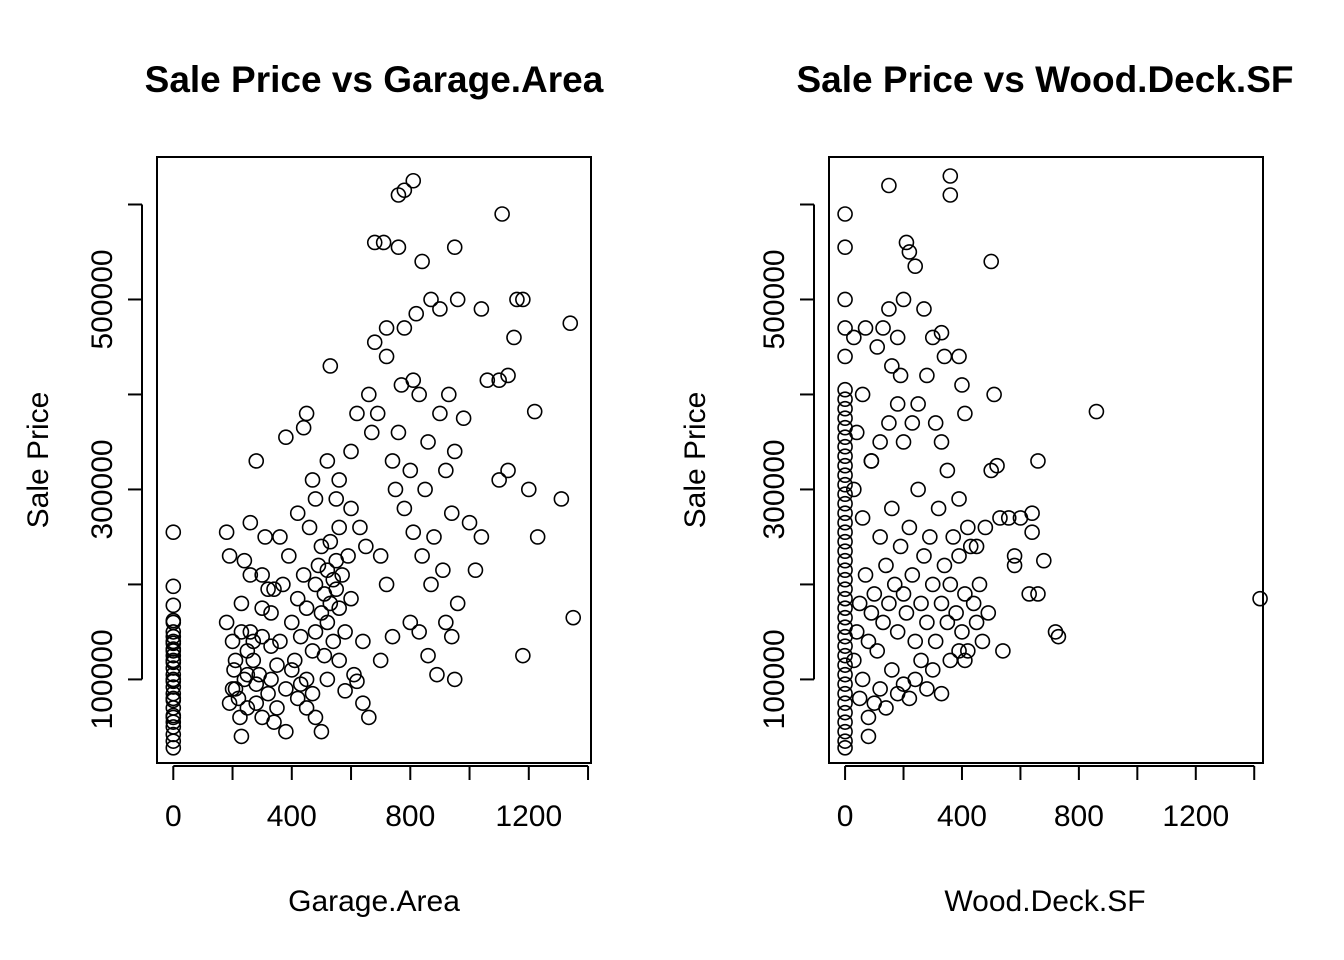 The image size is (1344, 960). What do you see at coordinates (102, 489) in the screenshot?
I see `y-tick-label: 300000` at bounding box center [102, 489].